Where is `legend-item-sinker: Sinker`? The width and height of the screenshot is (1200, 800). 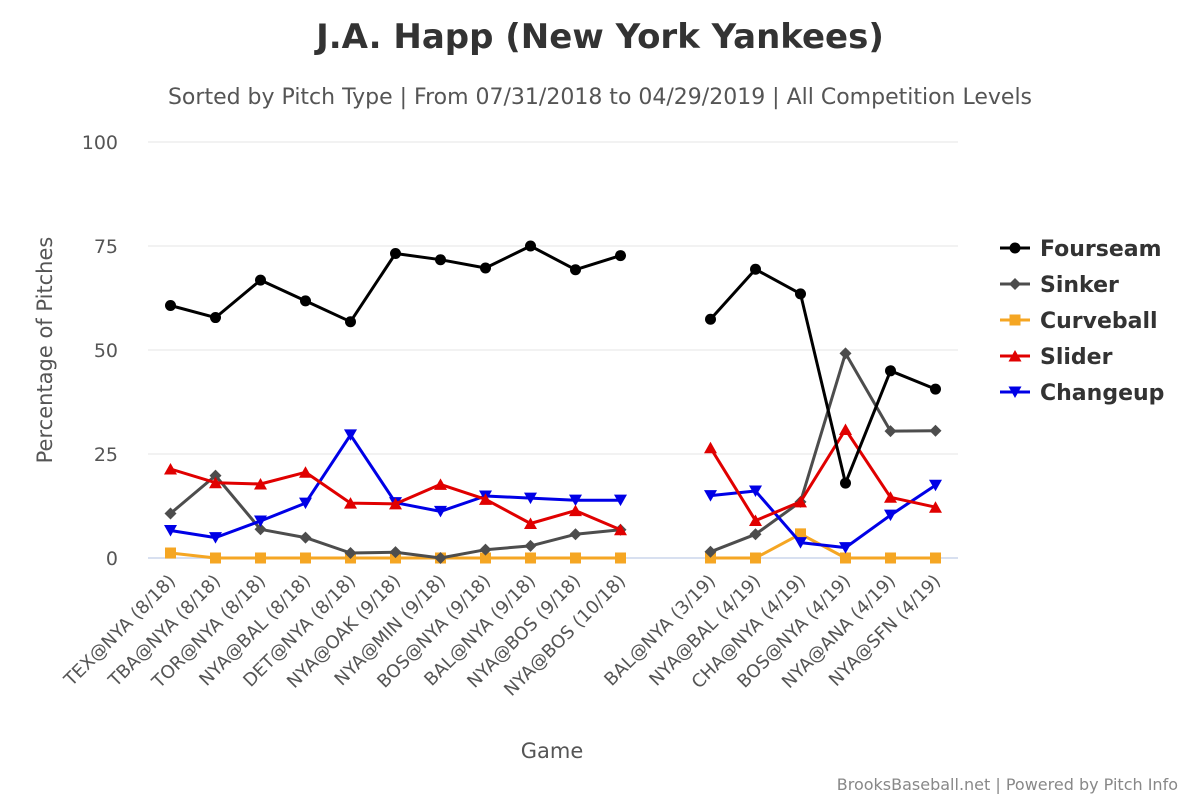 legend-item-sinker: Sinker is located at coordinates (1059, 285).